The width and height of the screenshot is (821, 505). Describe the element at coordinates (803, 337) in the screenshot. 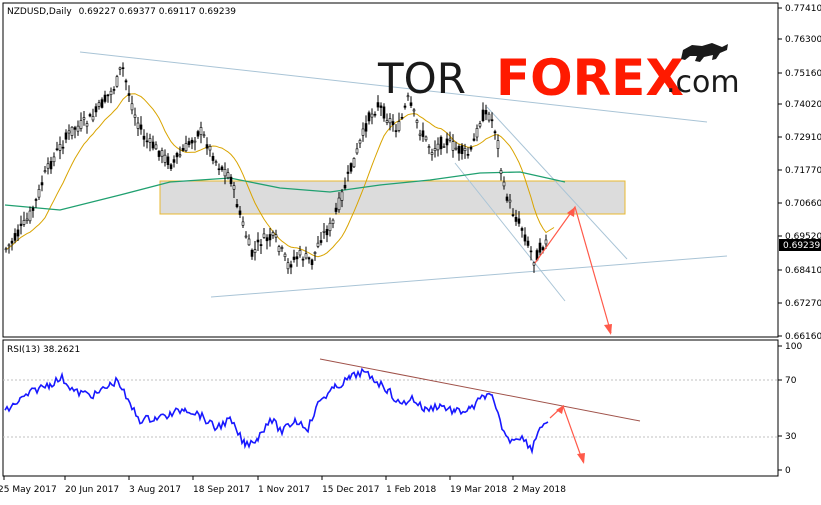

I see `price-tick-label: 0.66160` at that location.